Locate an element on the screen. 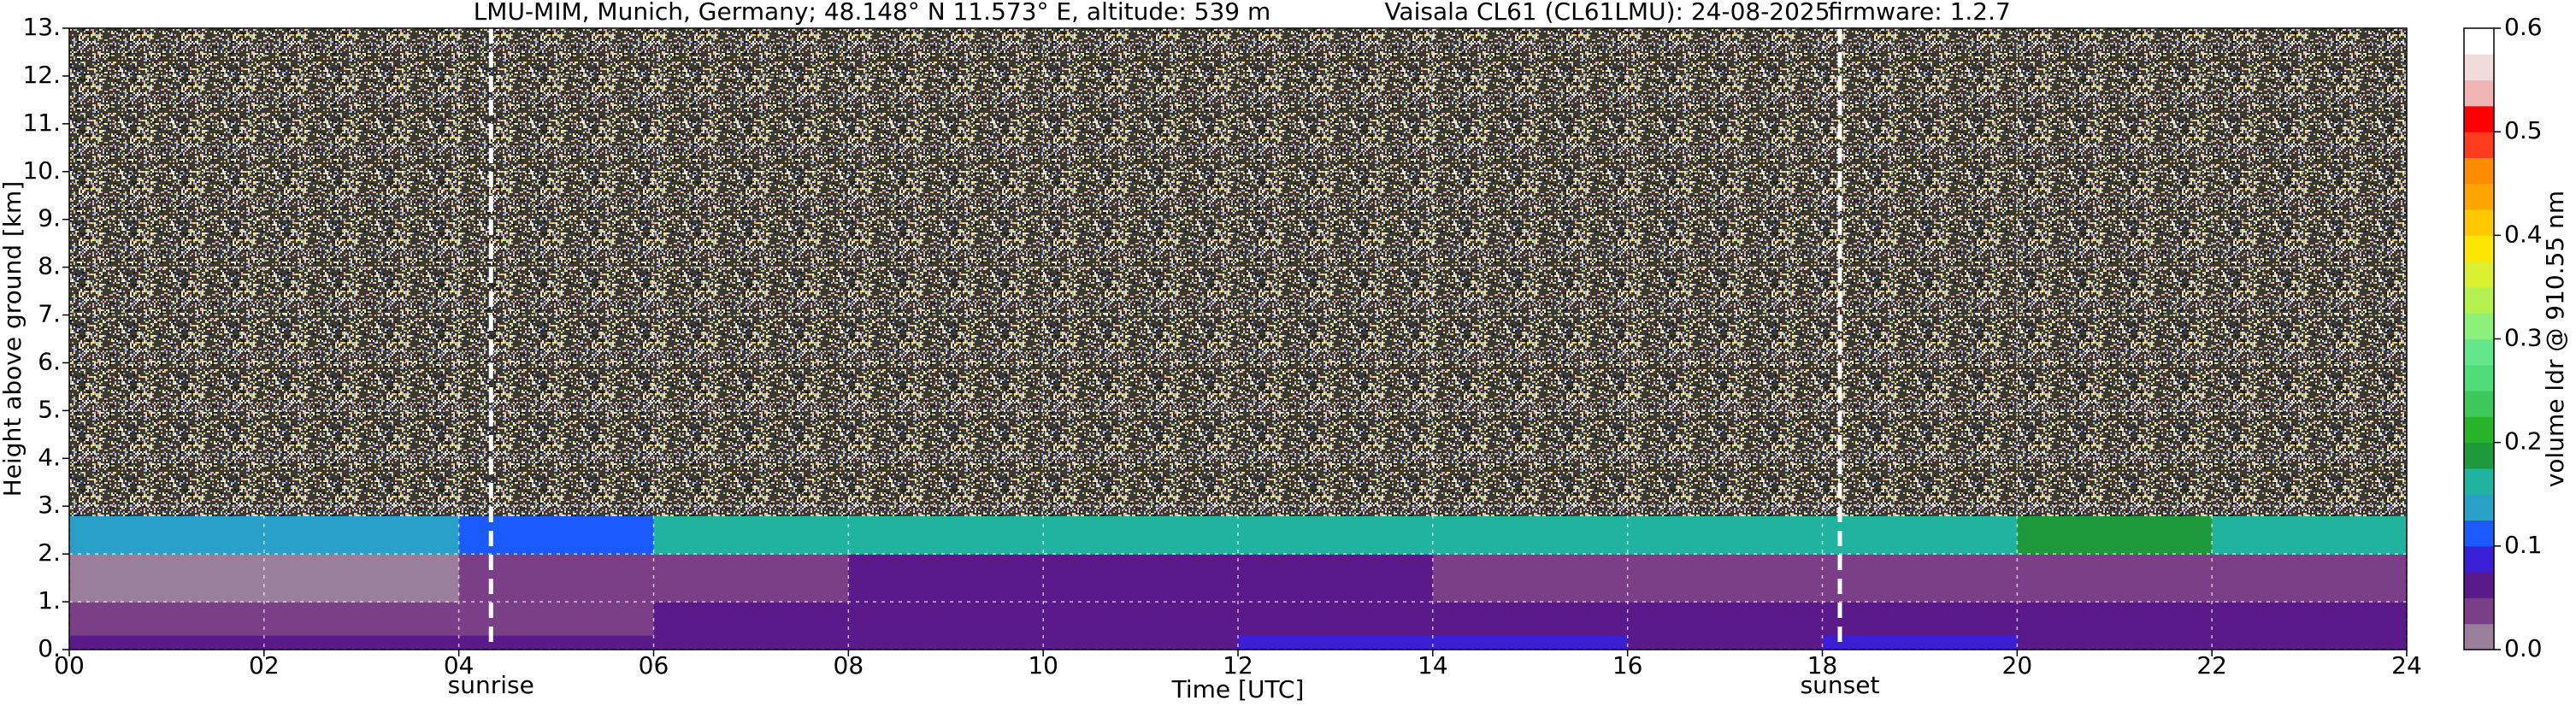 This screenshot has width=2576, height=706. y-tick-label: 2. is located at coordinates (49, 552).